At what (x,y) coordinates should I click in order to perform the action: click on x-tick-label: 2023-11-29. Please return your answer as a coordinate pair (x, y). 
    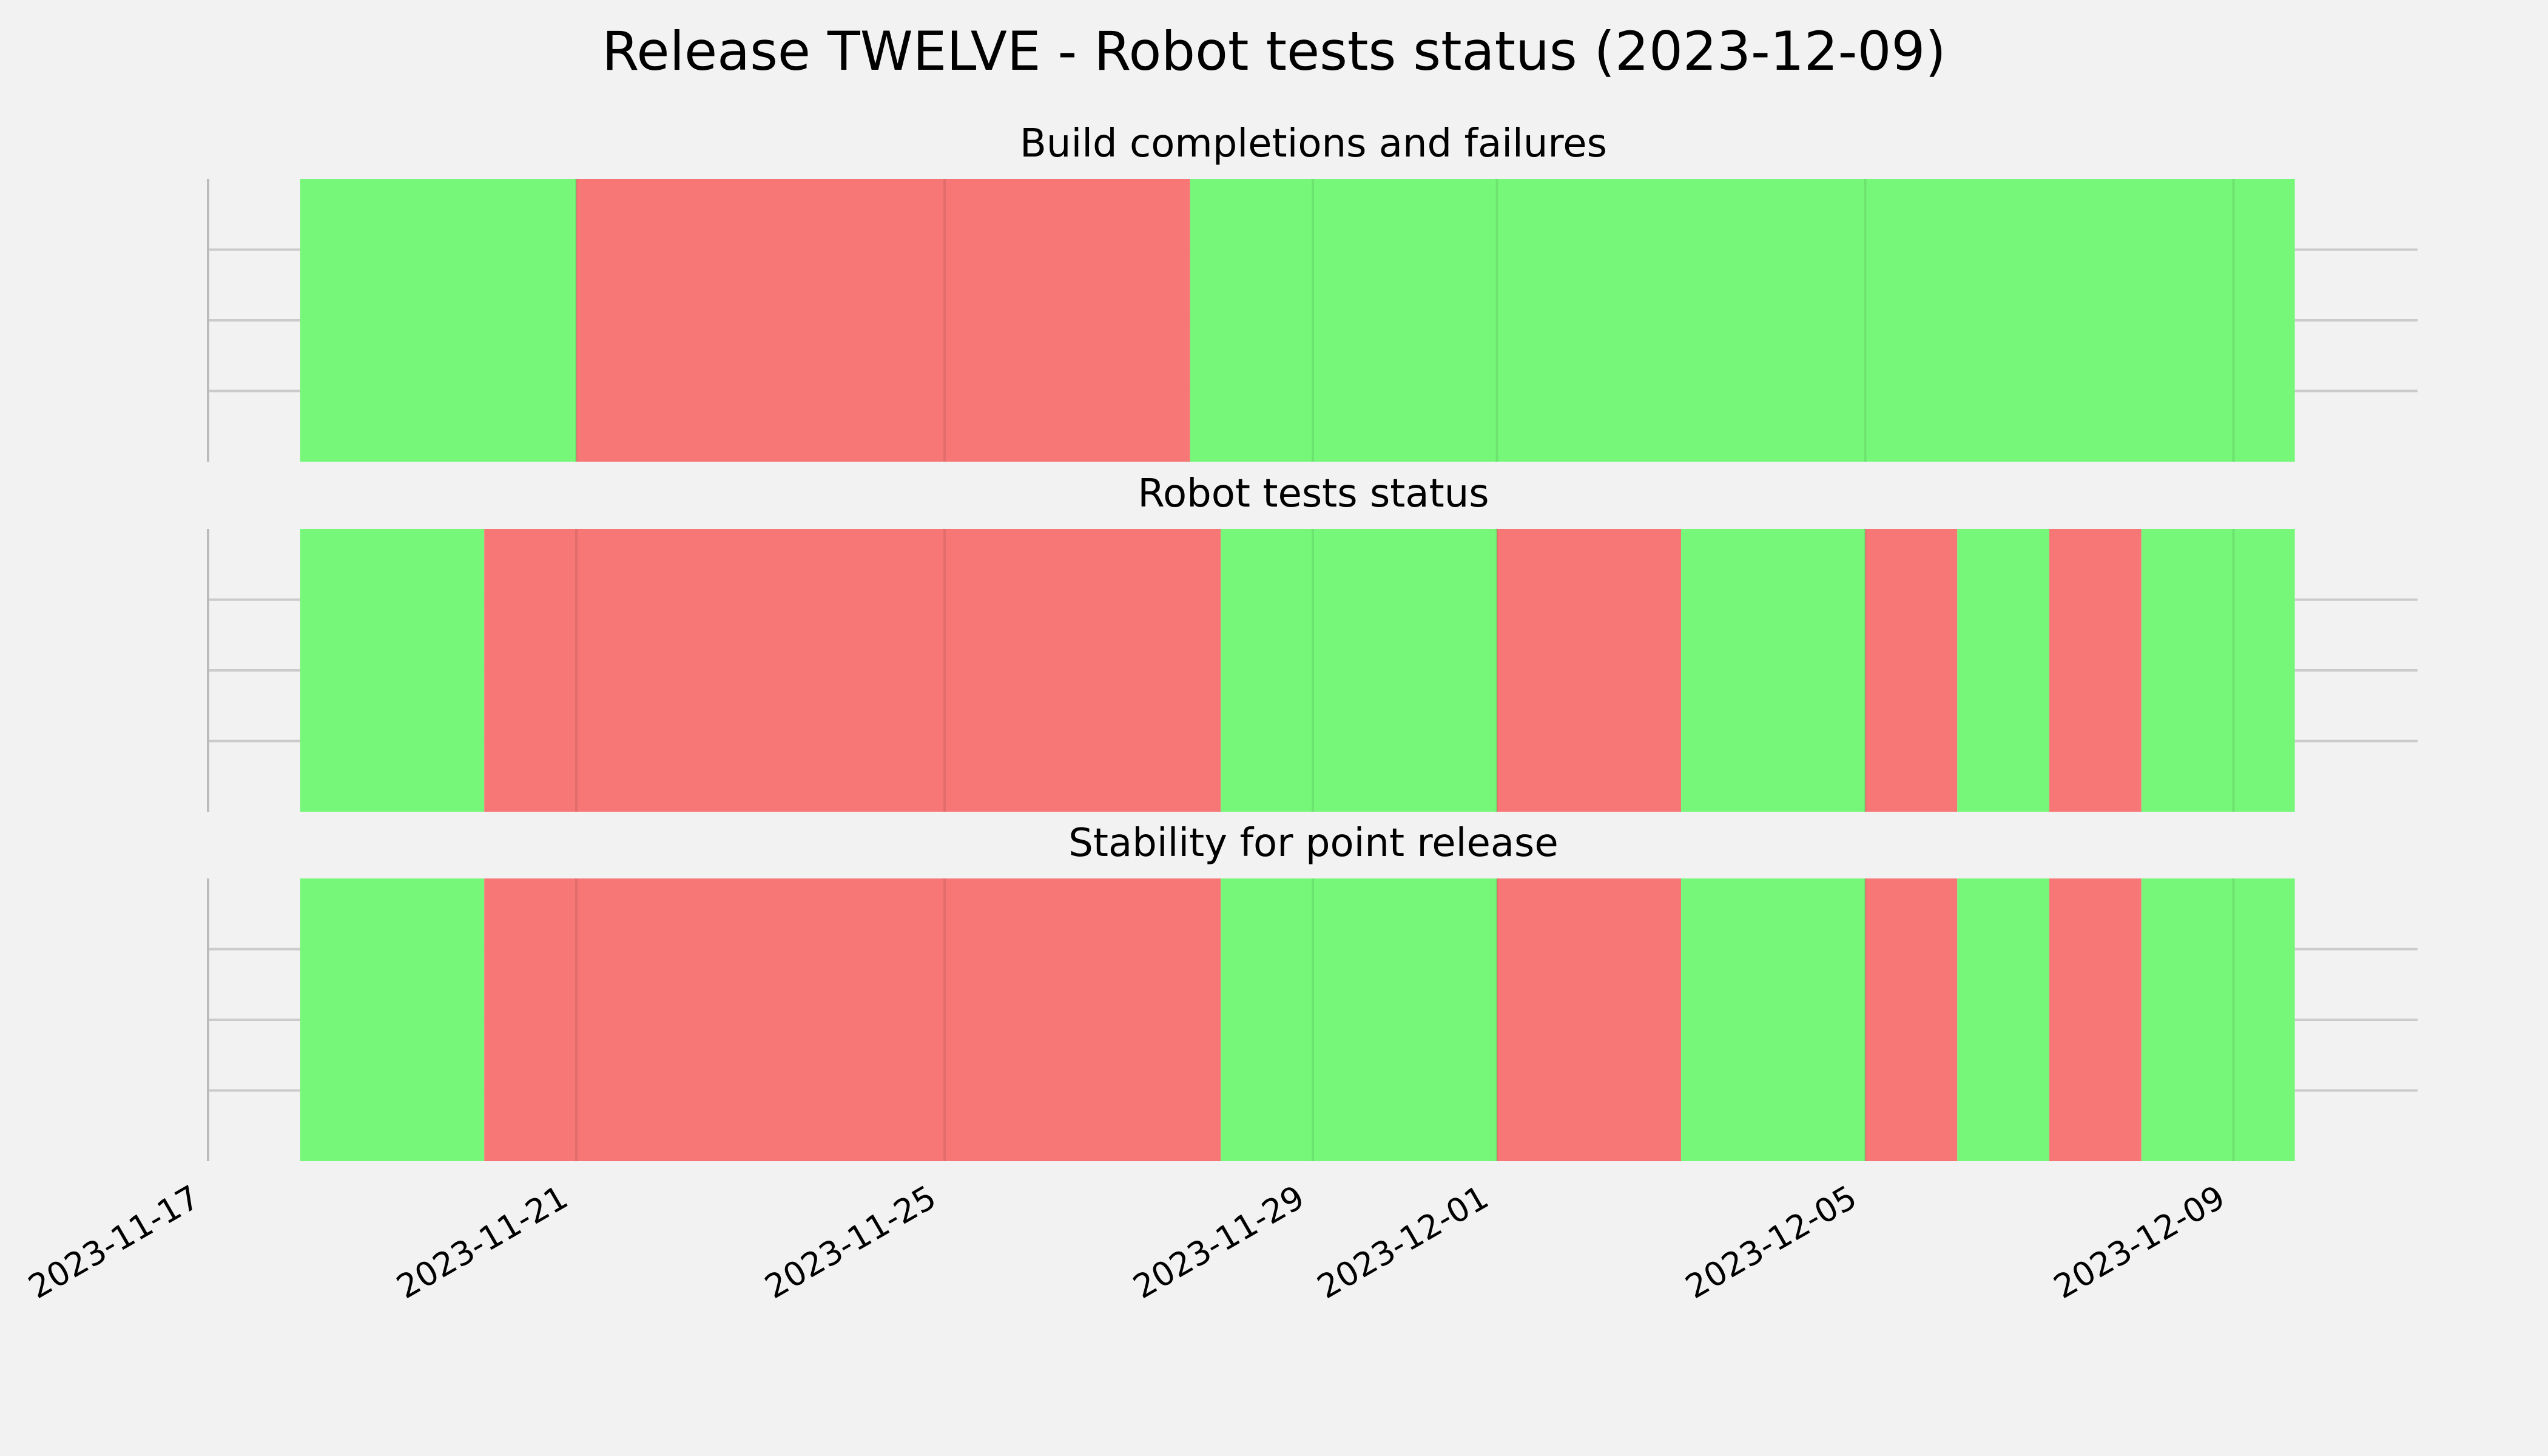
    Looking at the image, I should click on (1218, 1242).